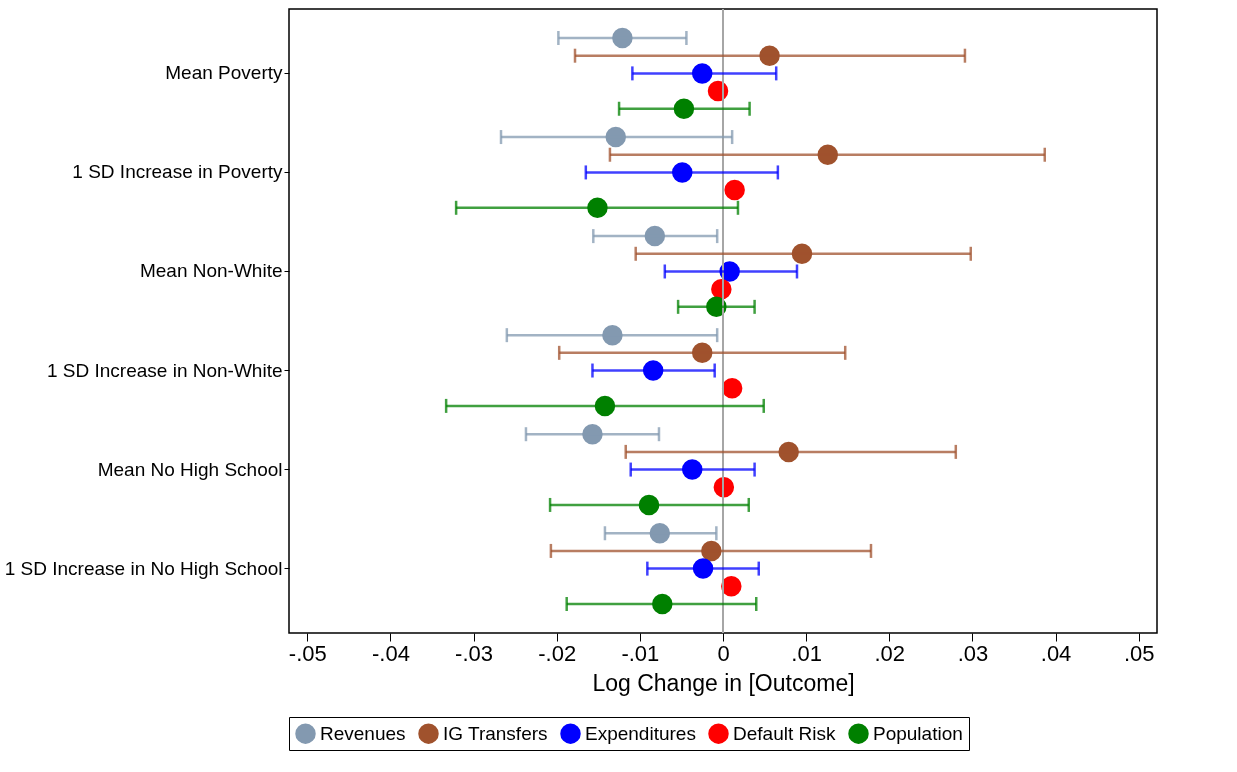 This screenshot has width=1237, height=772. I want to click on x-tick-label: .05, so click(1139, 653).